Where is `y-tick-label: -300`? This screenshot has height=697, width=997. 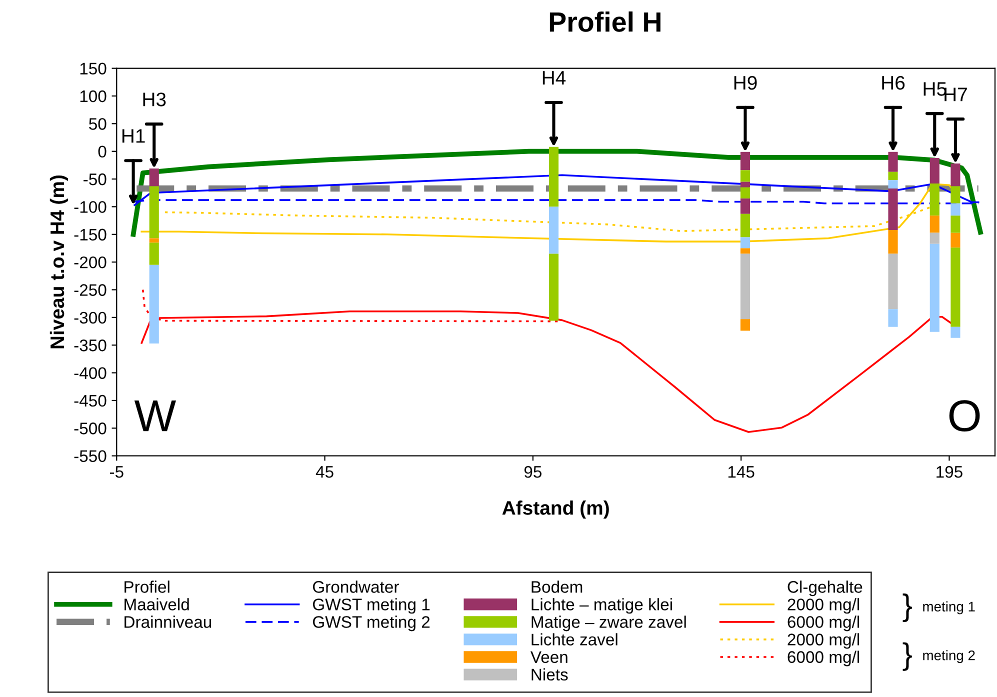
y-tick-label: -300 is located at coordinates (90, 318).